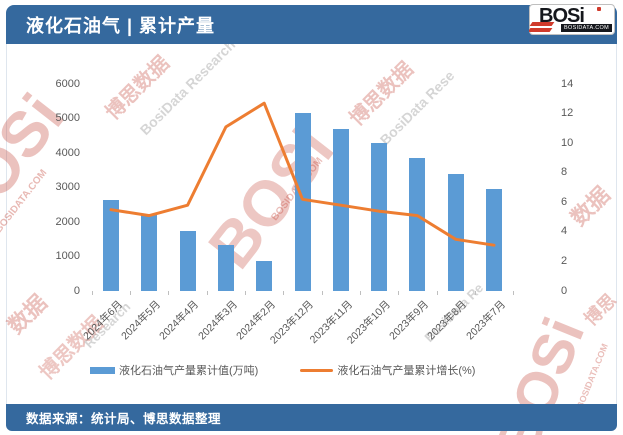  What do you see at coordinates (121, 25) in the screenshot?
I see `page-title: 液化石油气 | 累计产量` at bounding box center [121, 25].